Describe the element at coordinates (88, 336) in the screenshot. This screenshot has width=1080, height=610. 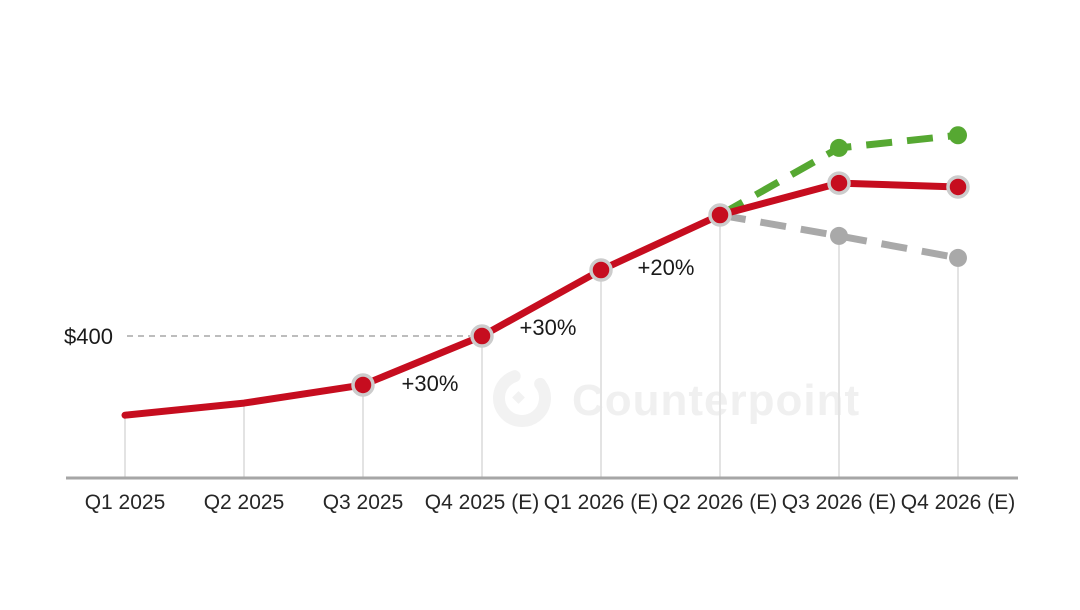
I see `value-label: $400` at that location.